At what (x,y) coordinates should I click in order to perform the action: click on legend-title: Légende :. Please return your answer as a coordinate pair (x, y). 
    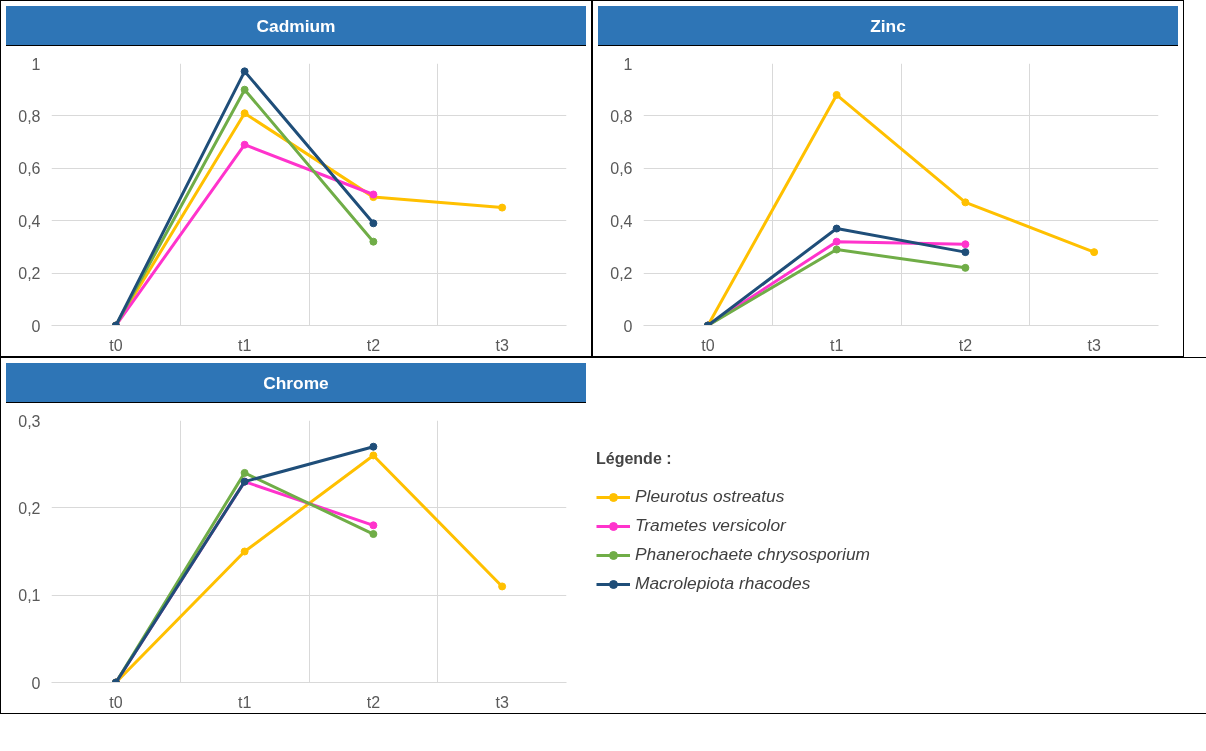
    Looking at the image, I should click on (634, 459).